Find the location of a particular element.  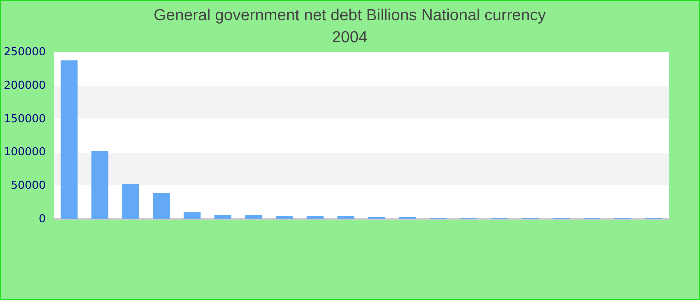

y-tick-label: 150000 is located at coordinates (25, 119).